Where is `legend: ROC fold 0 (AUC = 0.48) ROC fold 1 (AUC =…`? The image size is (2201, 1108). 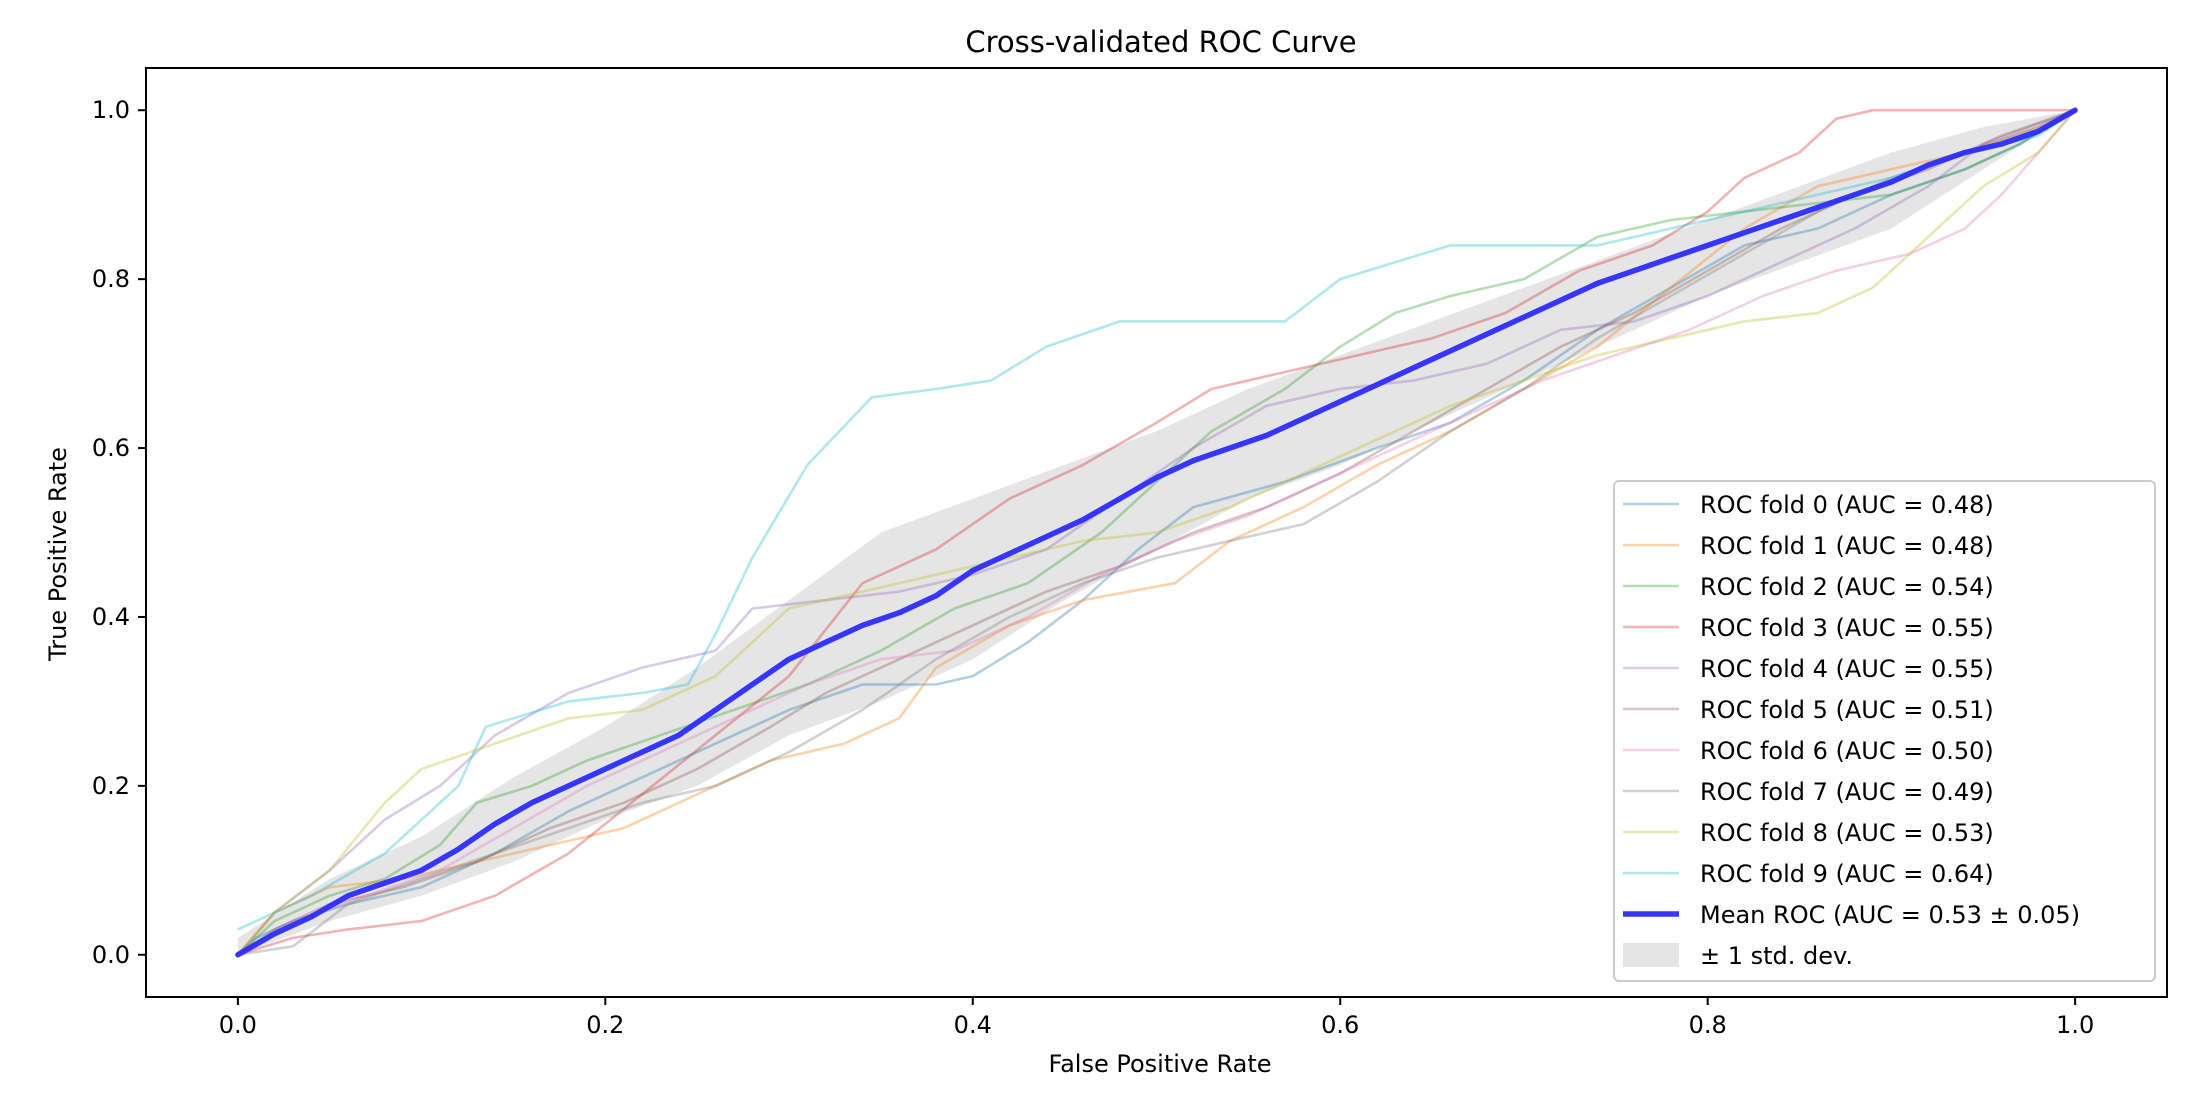
legend: ROC fold 0 (AUC = 0.48) ROC fold 1 (AUC =… is located at coordinates (1884, 731).